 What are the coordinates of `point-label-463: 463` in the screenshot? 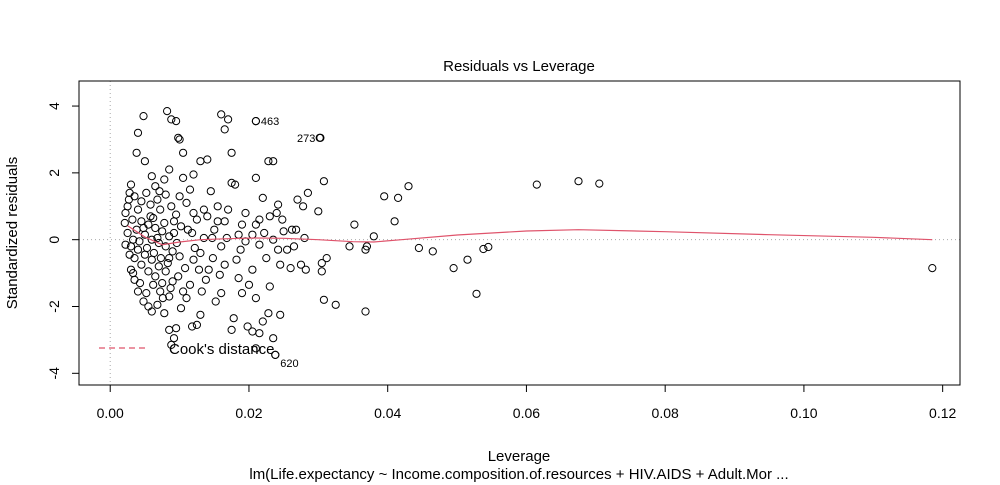 It's located at (270, 122).